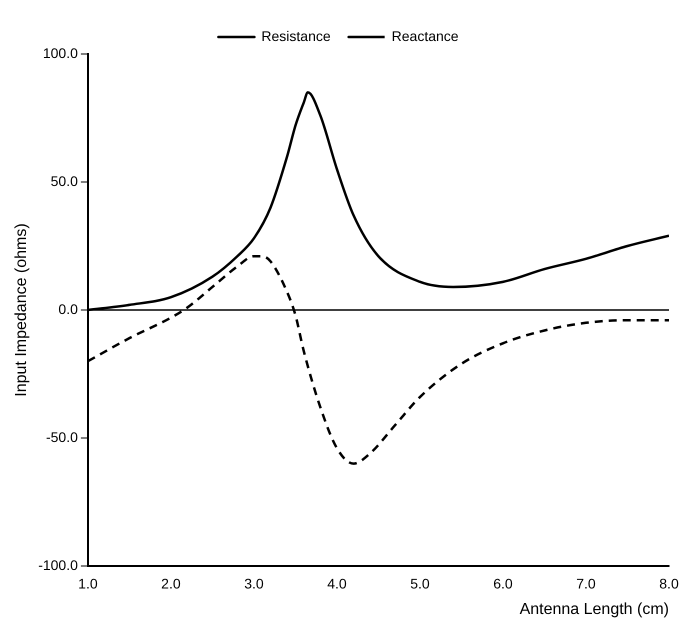 The width and height of the screenshot is (697, 631). Describe the element at coordinates (60, 52) in the screenshot. I see `y-tick-label: 100.0` at that location.